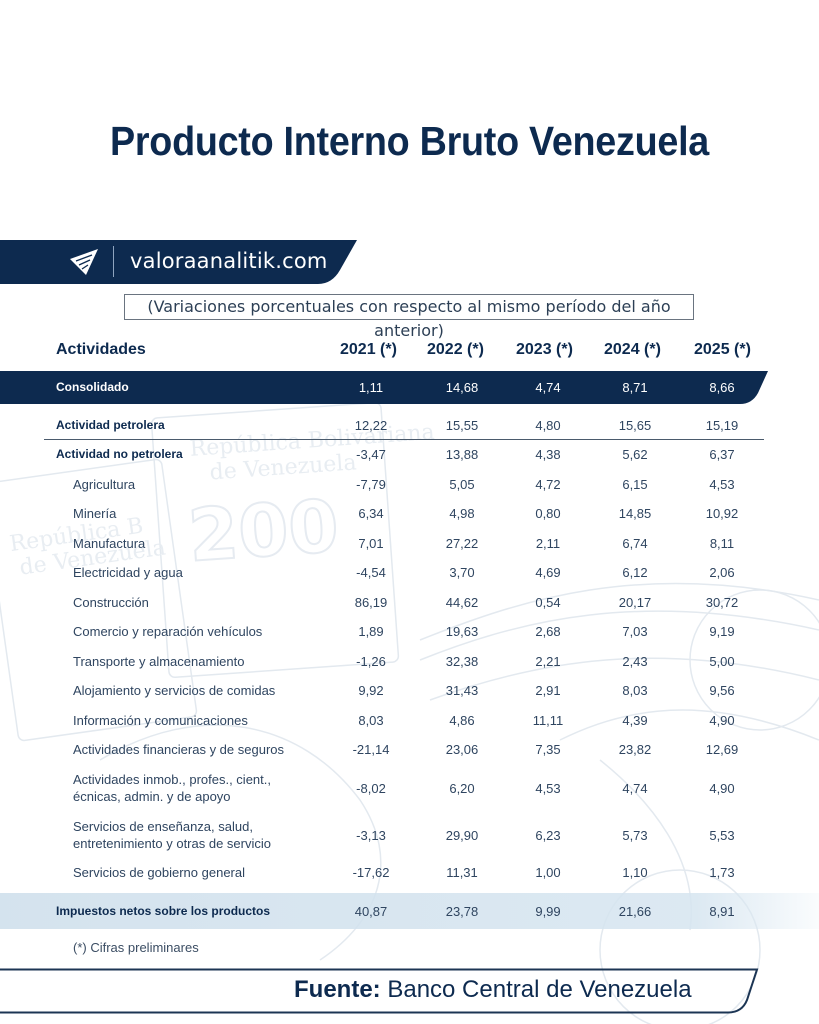 The height and width of the screenshot is (1024, 819). I want to click on row-label: Consolidado, so click(92, 387).